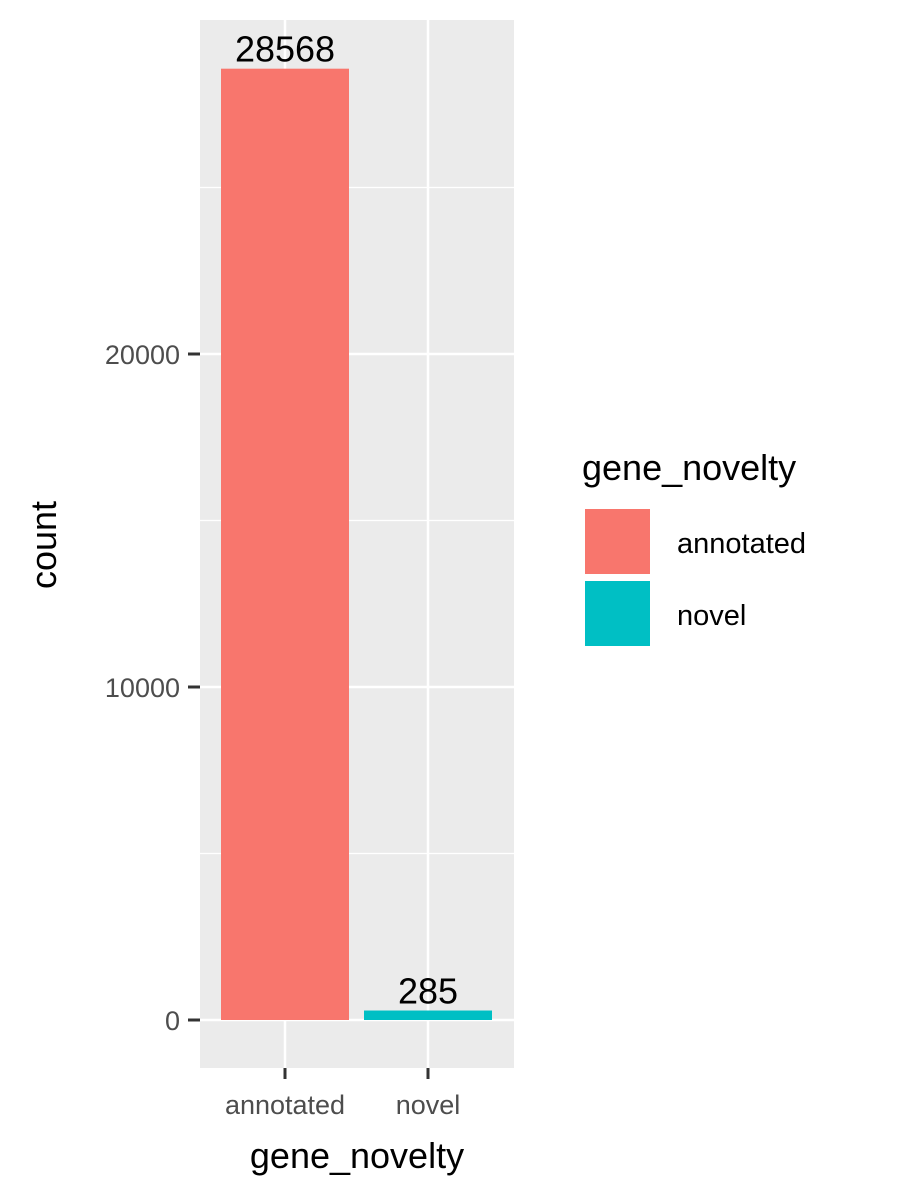 The image size is (900, 1200). I want to click on bar-annotated, so click(285, 544).